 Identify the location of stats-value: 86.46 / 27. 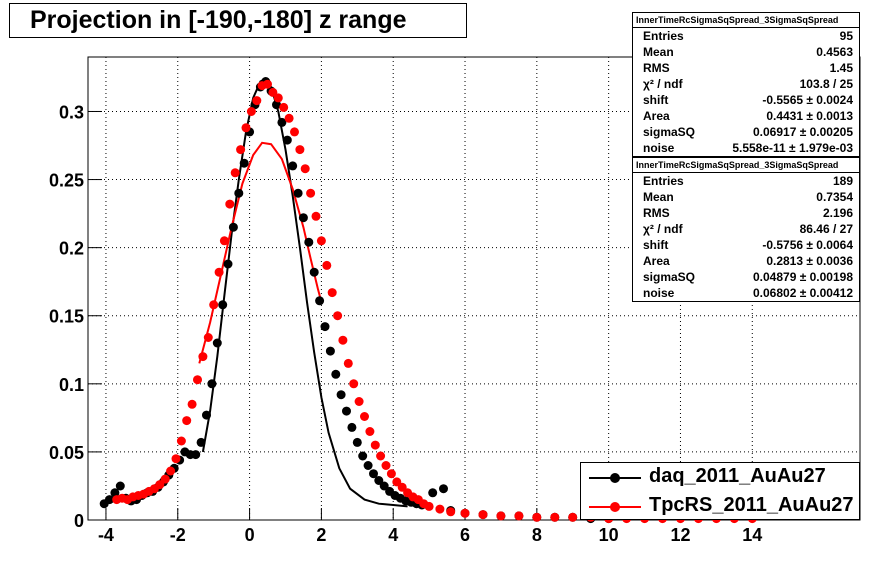
(826, 229).